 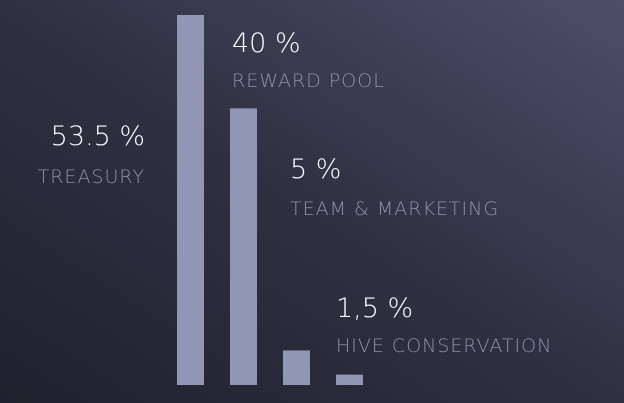 What do you see at coordinates (374, 308) in the screenshot?
I see `value-label: 1,5 %` at bounding box center [374, 308].